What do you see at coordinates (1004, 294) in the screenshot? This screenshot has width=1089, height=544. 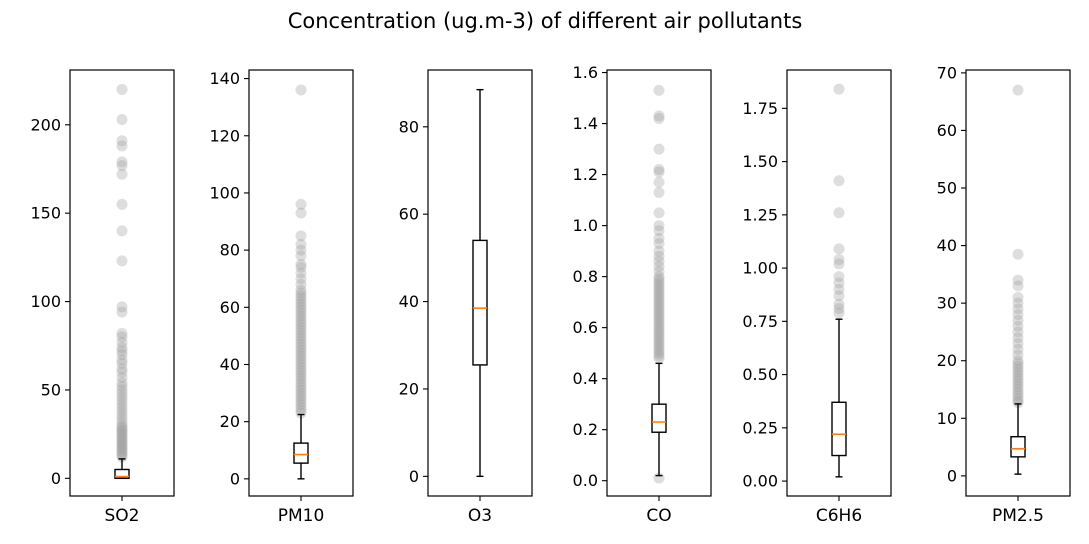 I see `subplot-pm25: 0 10 20 30 40 50 60 70 PM2.5` at bounding box center [1004, 294].